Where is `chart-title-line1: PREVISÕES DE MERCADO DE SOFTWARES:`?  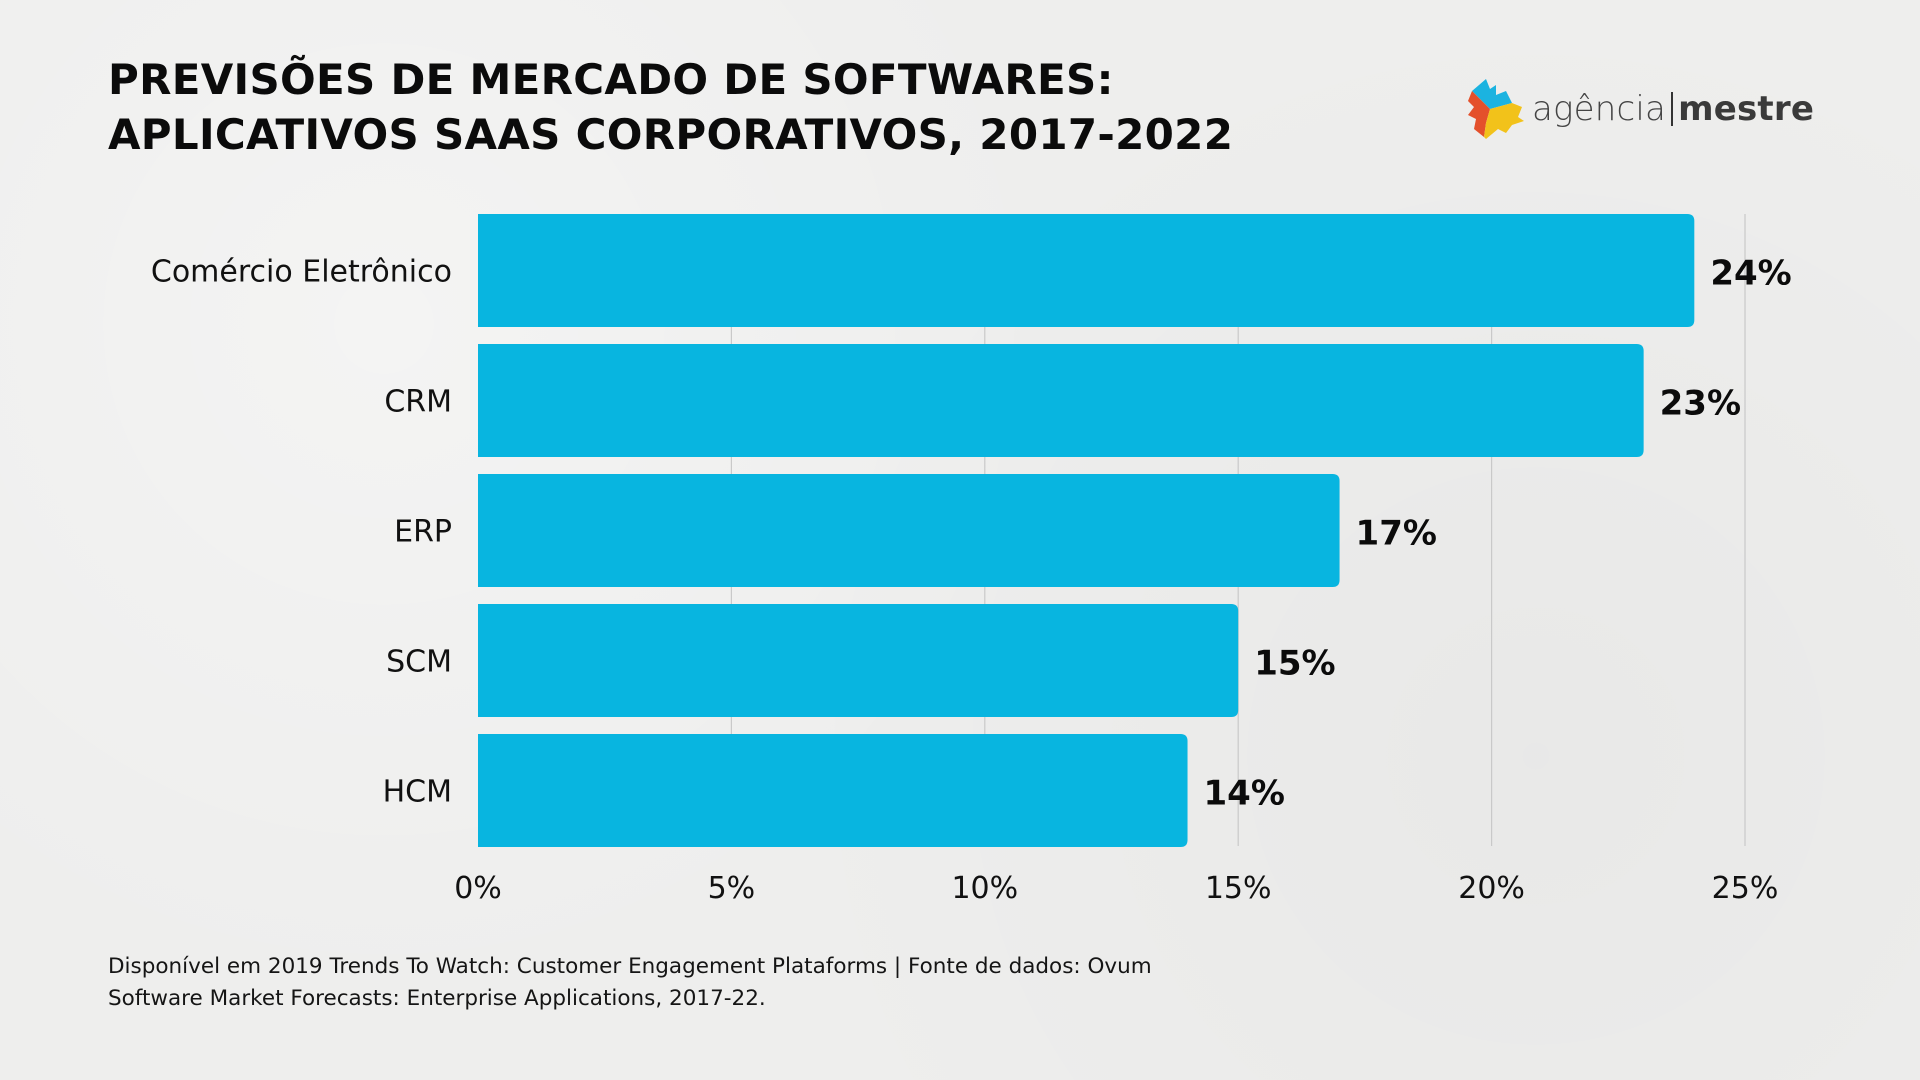
chart-title-line1: PREVISÕES DE MERCADO DE SOFTWARES: is located at coordinates (611, 79).